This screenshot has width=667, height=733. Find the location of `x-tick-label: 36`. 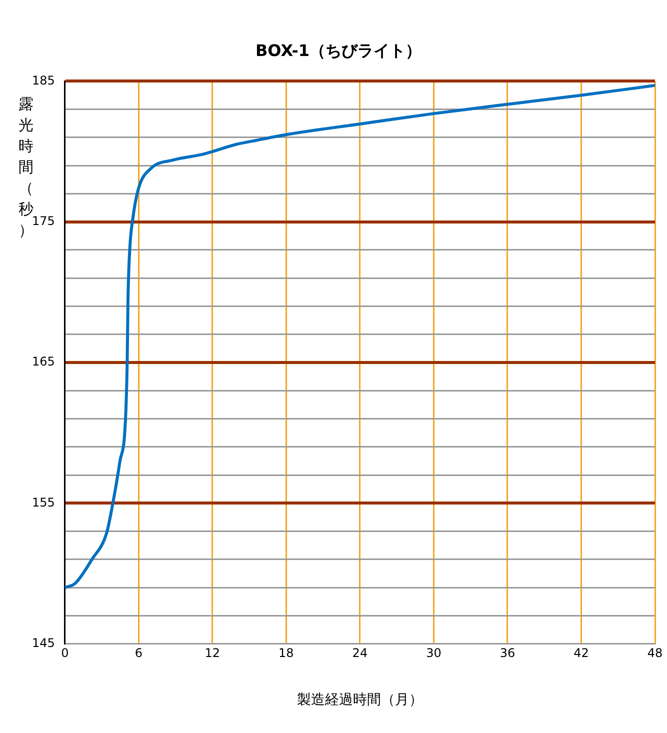

x-tick-label: 36 is located at coordinates (508, 653).